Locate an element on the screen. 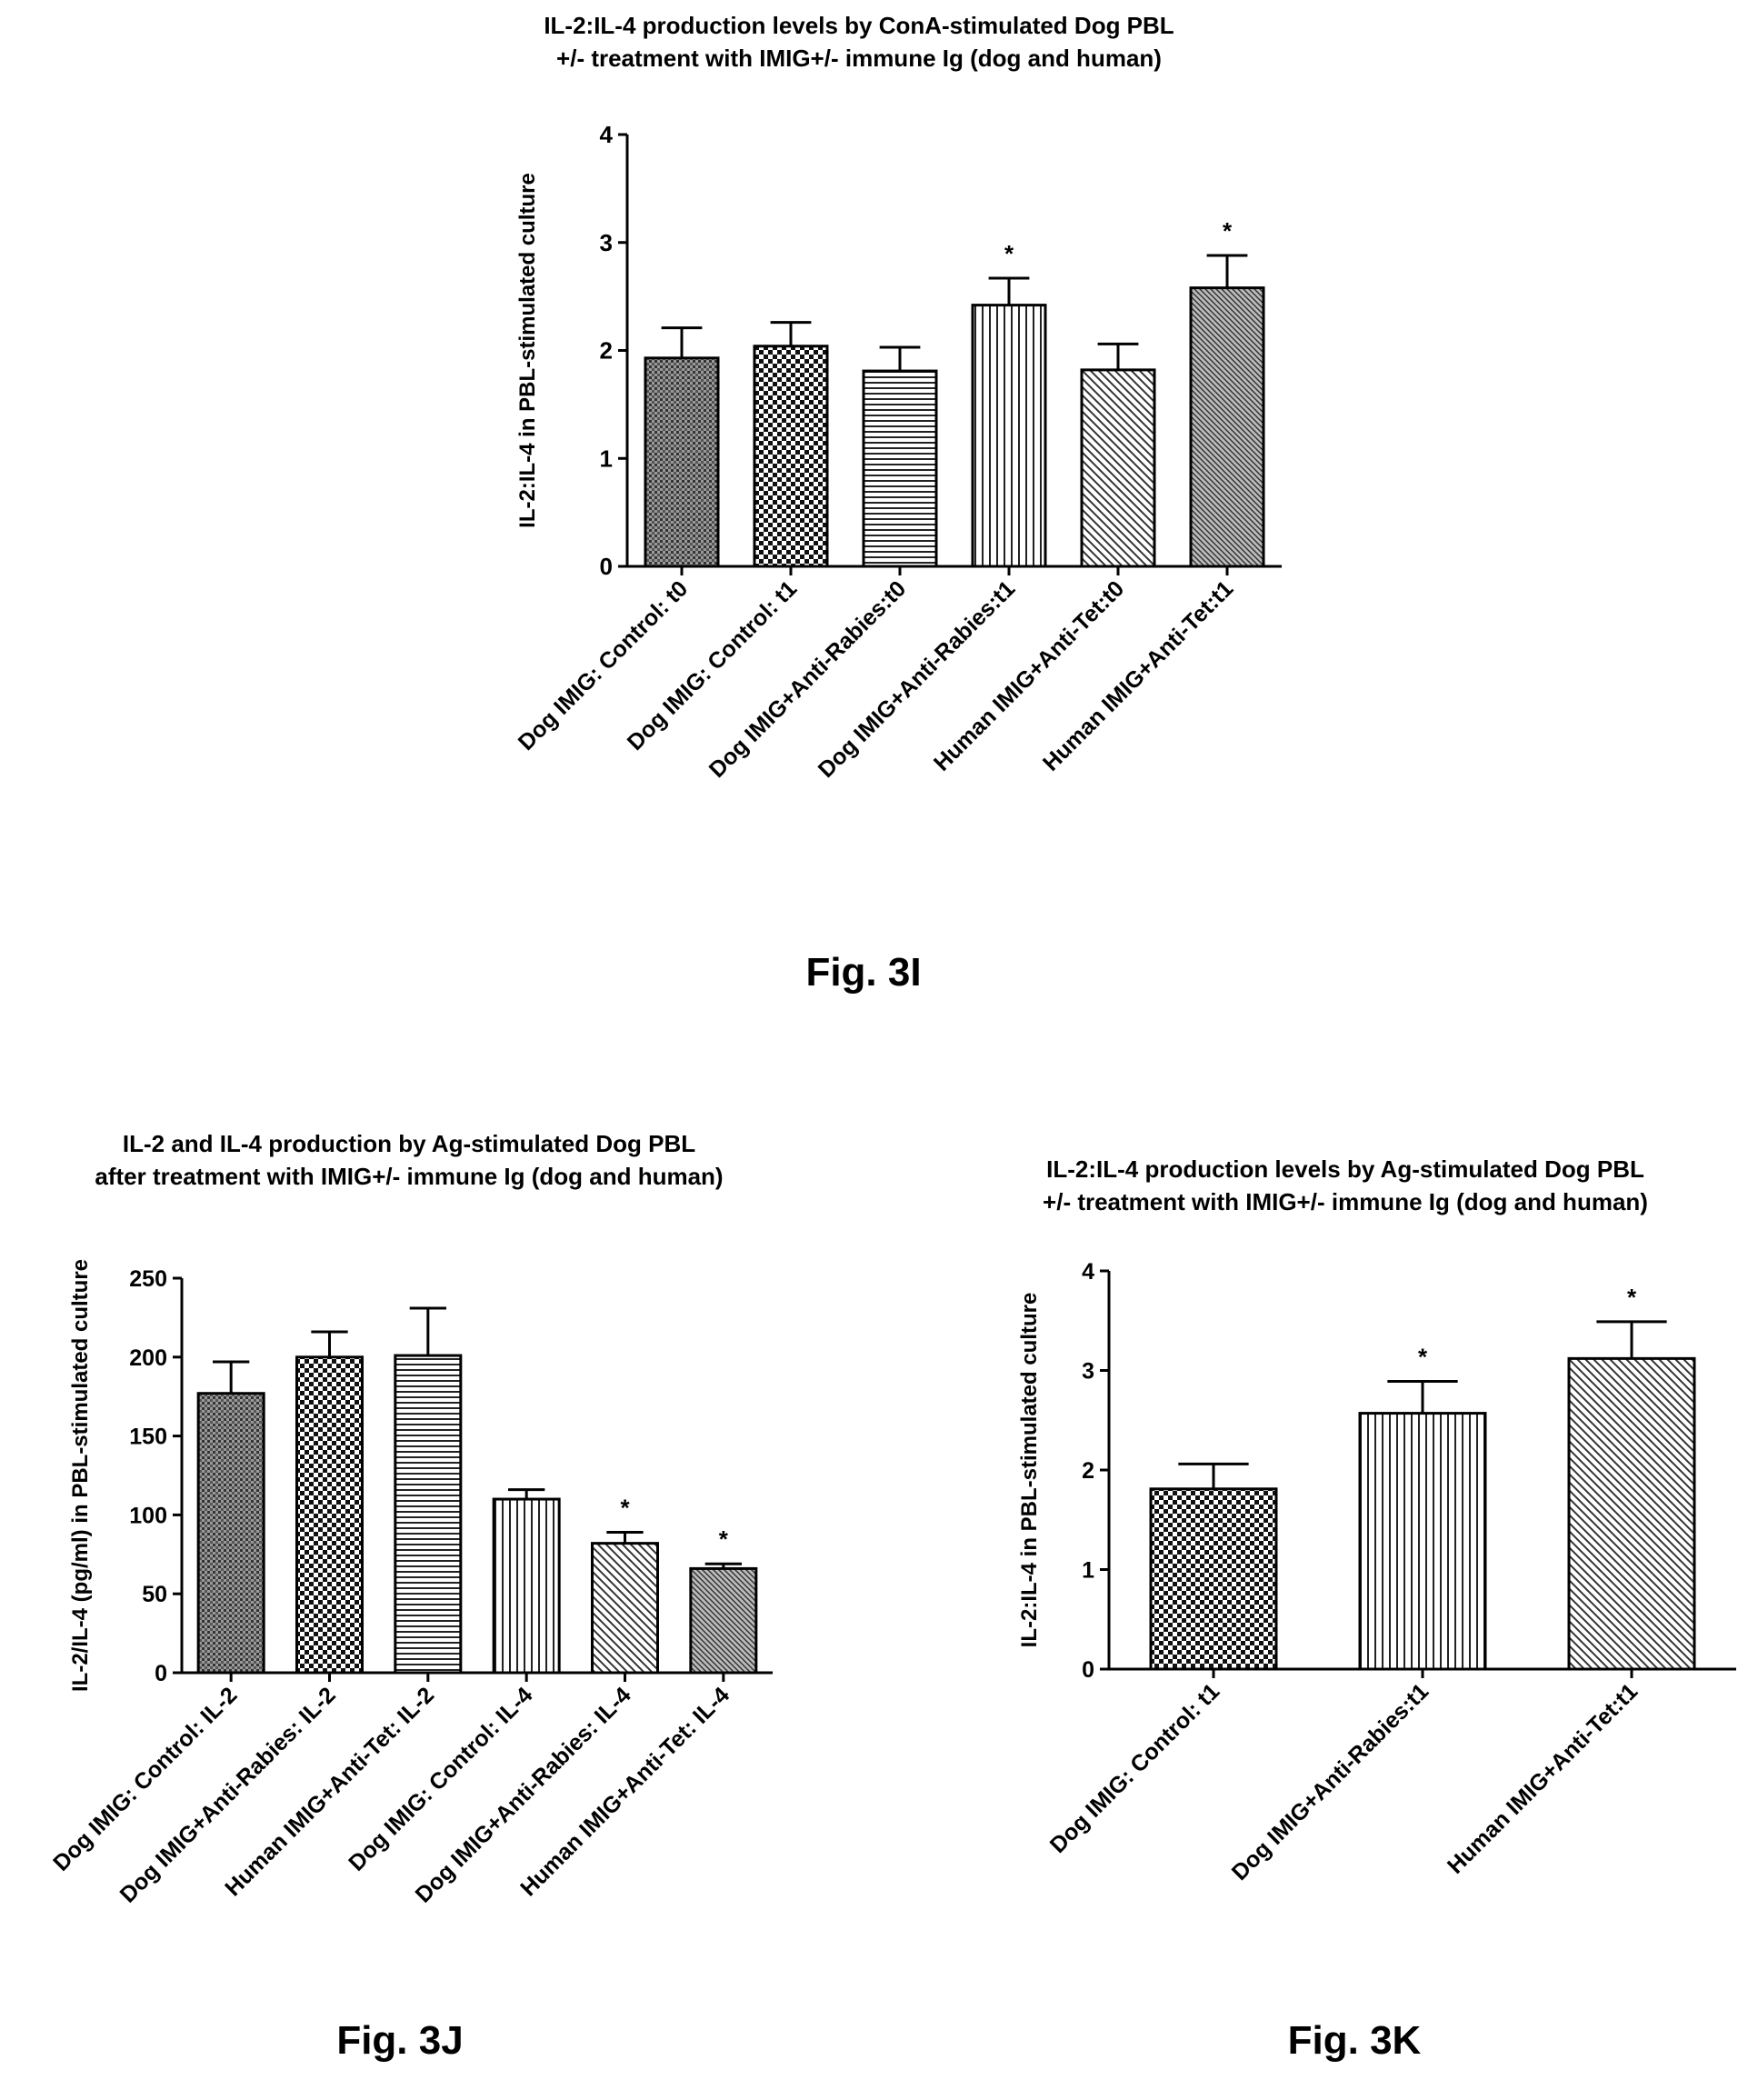 The image size is (1738, 2100). x-tick-label: Dog IMIG+Anti-Rabies: IL-4 is located at coordinates (523, 1795).